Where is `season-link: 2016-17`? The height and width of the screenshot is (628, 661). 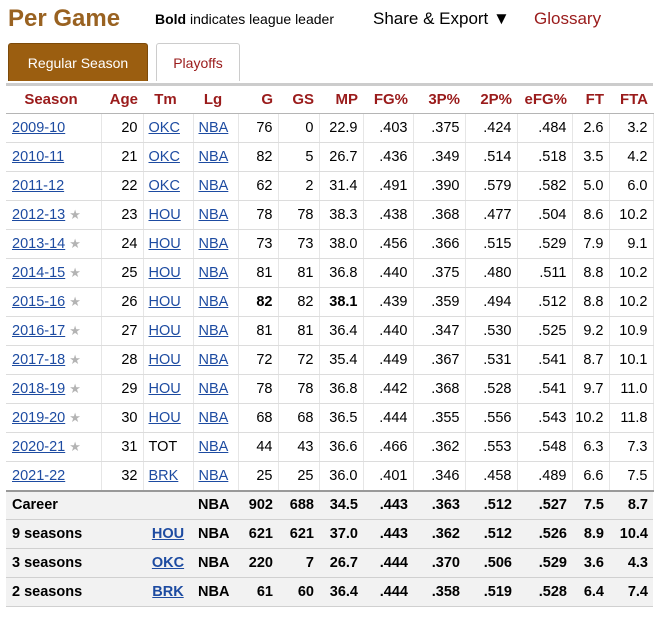
season-link: 2016-17 is located at coordinates (39, 331).